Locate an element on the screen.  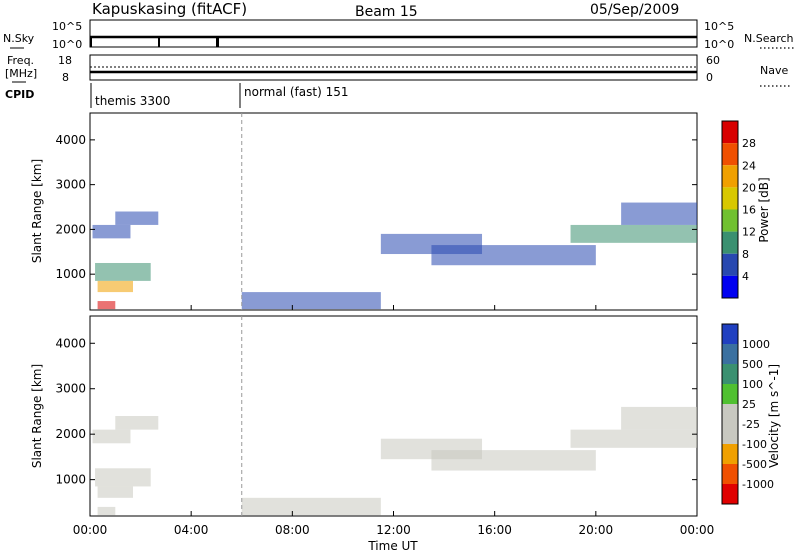
freq-tick-top: 18 is located at coordinates (65, 60).